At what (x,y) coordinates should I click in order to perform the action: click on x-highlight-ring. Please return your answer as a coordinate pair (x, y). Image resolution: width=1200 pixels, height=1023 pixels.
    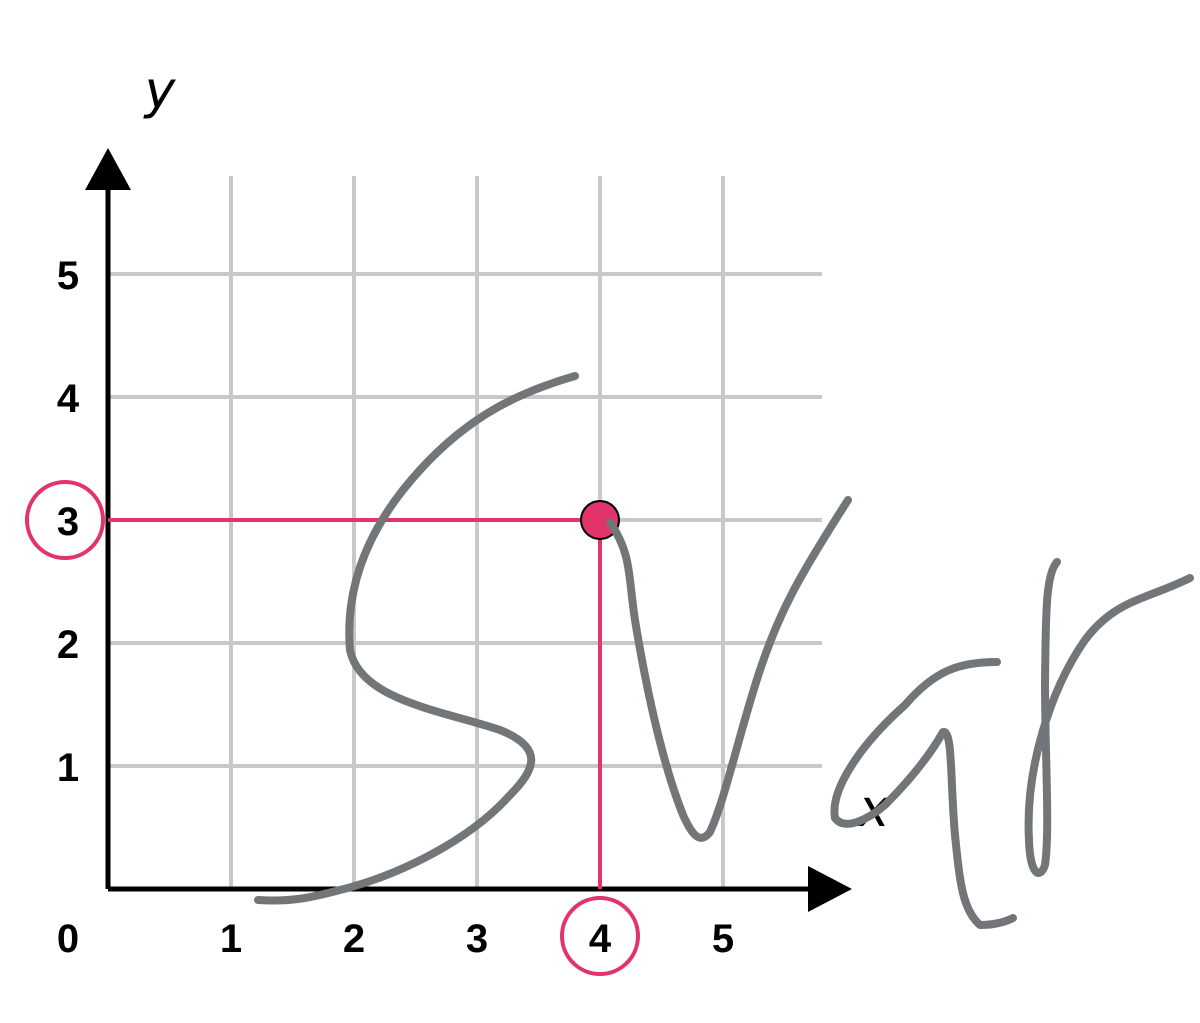
    Looking at the image, I should click on (600, 936).